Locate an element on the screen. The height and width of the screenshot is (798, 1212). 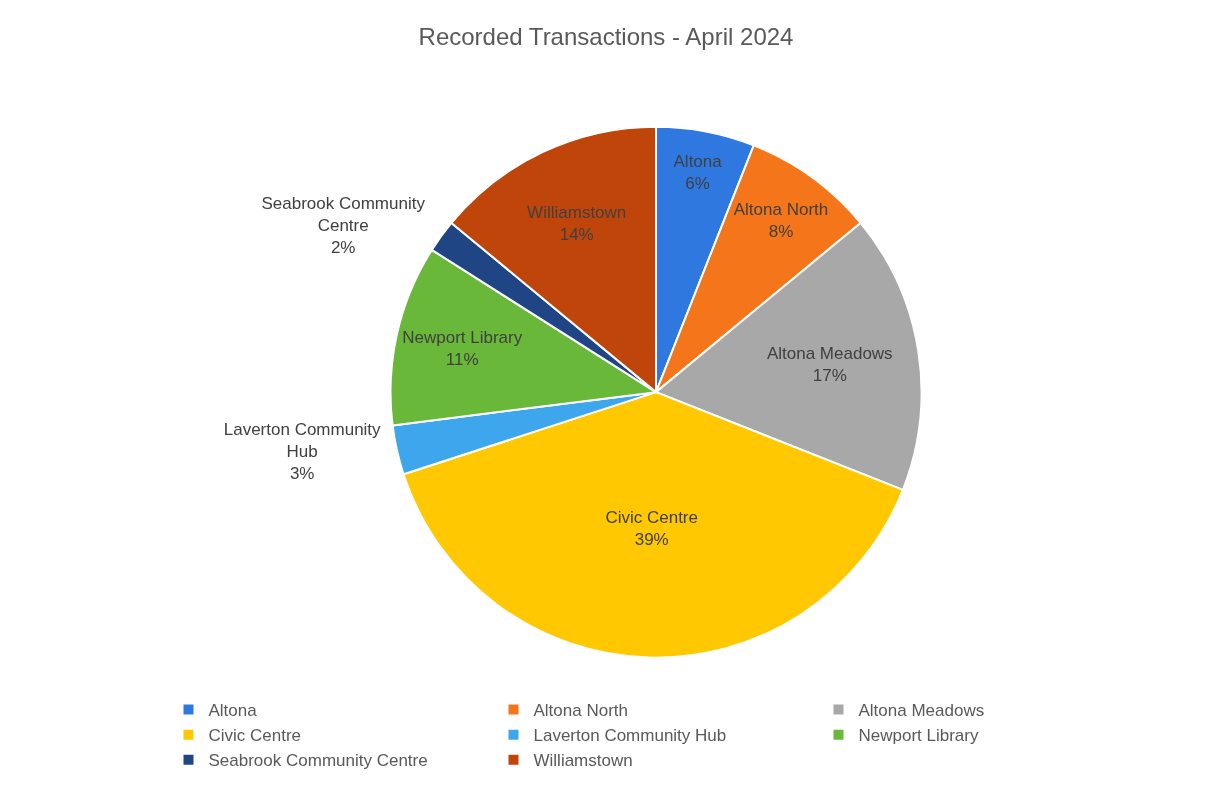
slice-label: Laverton Community Hub is located at coordinates (302, 440).